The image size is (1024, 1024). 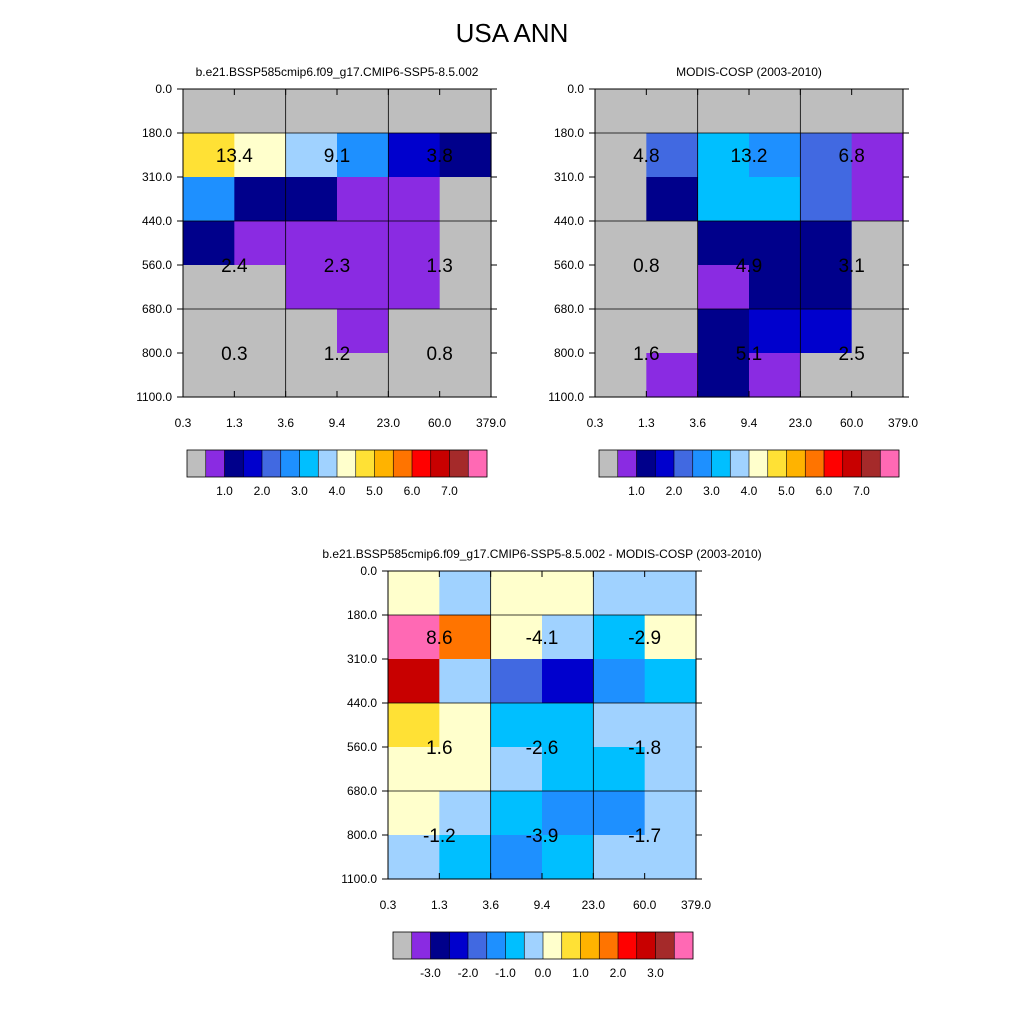 What do you see at coordinates (359, 879) in the screenshot?
I see `y-tick-label: 1100.0` at bounding box center [359, 879].